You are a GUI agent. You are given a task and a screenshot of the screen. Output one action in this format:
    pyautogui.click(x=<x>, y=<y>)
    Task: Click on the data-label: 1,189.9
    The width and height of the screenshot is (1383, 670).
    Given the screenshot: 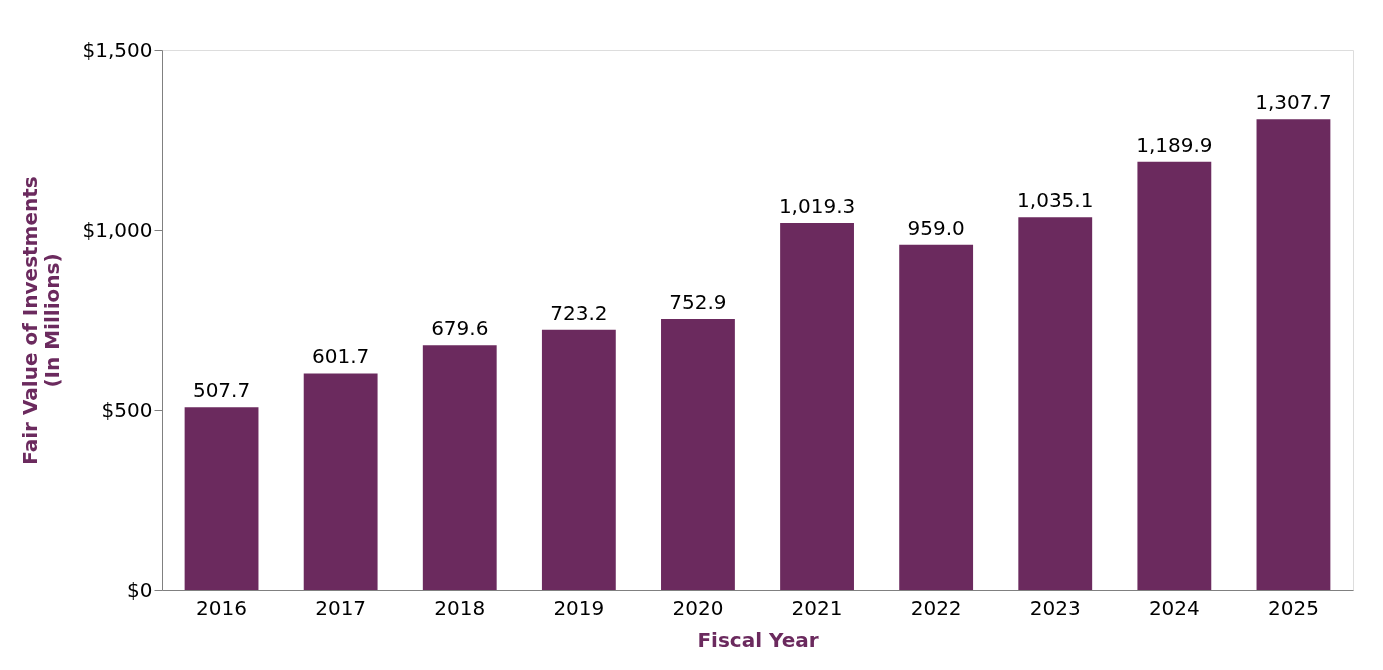 What is the action you would take?
    pyautogui.click(x=1174, y=144)
    